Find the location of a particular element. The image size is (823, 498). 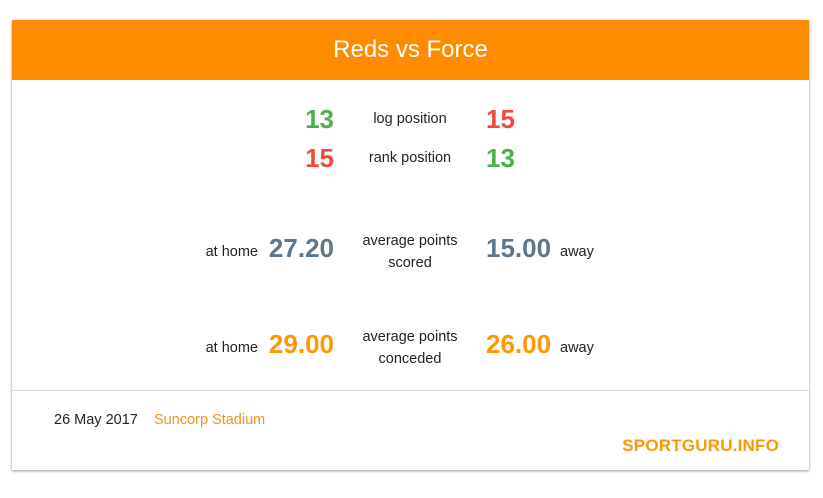

match-date: 26 May 2017 is located at coordinates (96, 420).